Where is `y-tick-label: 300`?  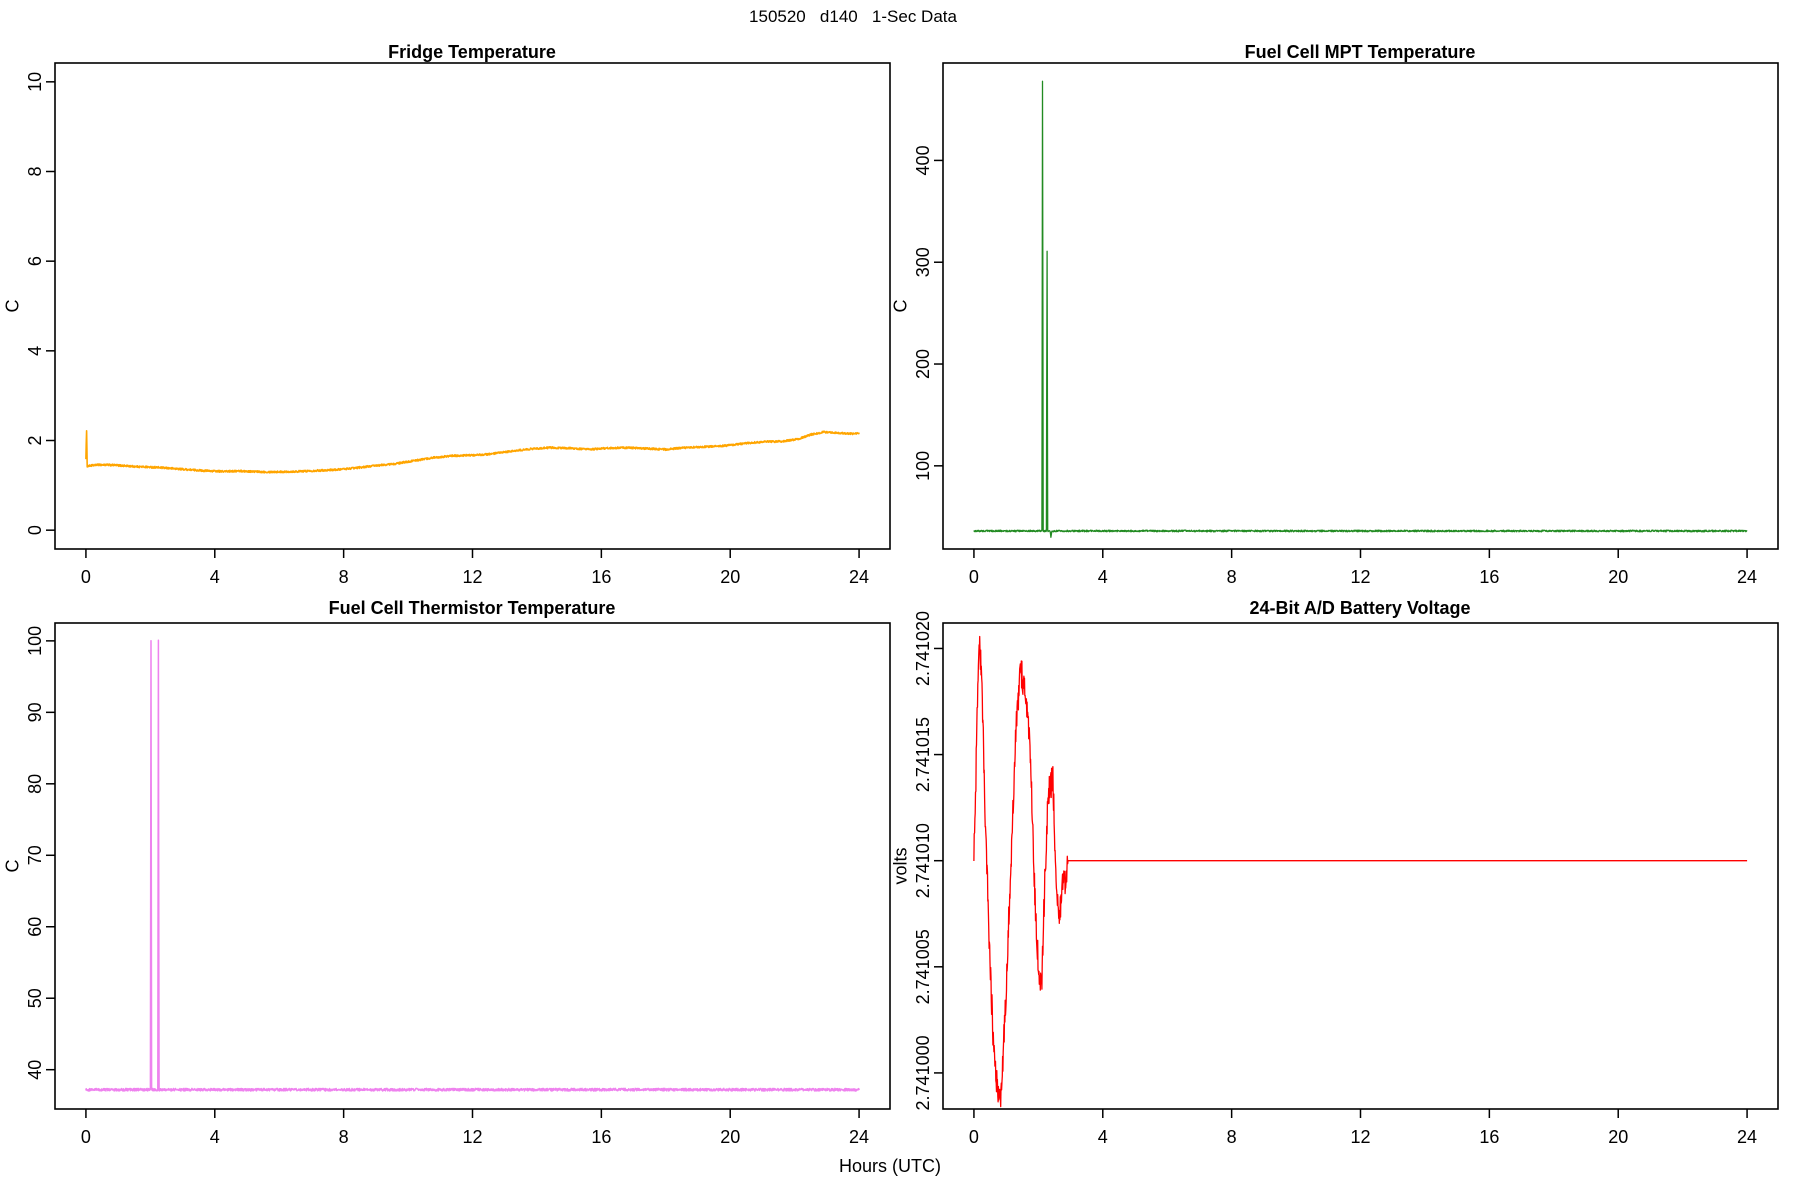 y-tick-label: 300 is located at coordinates (923, 262).